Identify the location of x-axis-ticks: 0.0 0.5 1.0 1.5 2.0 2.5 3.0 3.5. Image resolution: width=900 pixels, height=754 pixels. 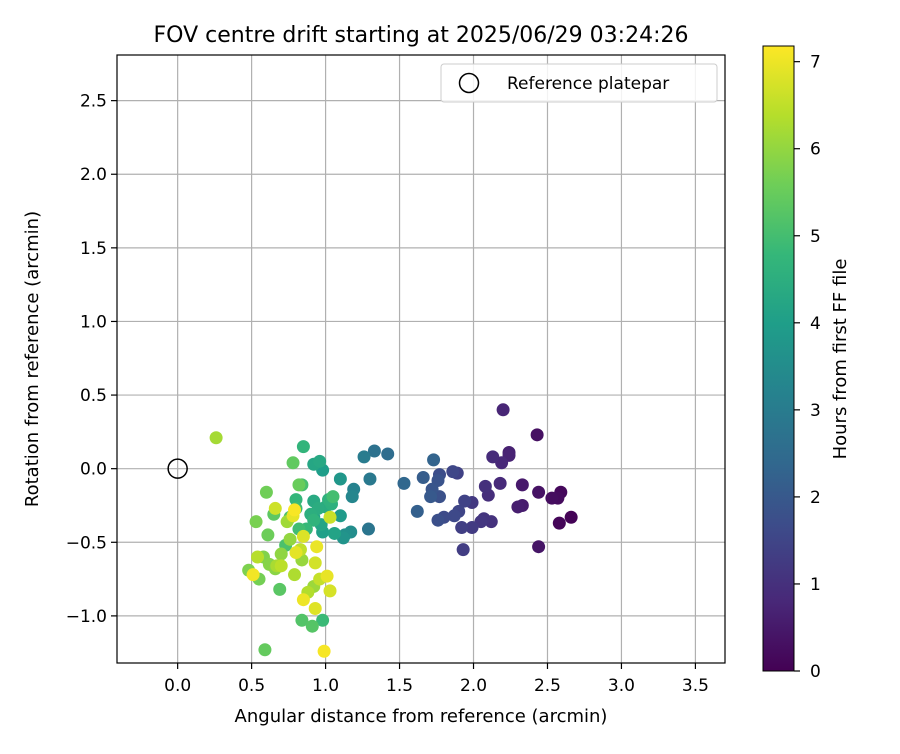
(436, 679).